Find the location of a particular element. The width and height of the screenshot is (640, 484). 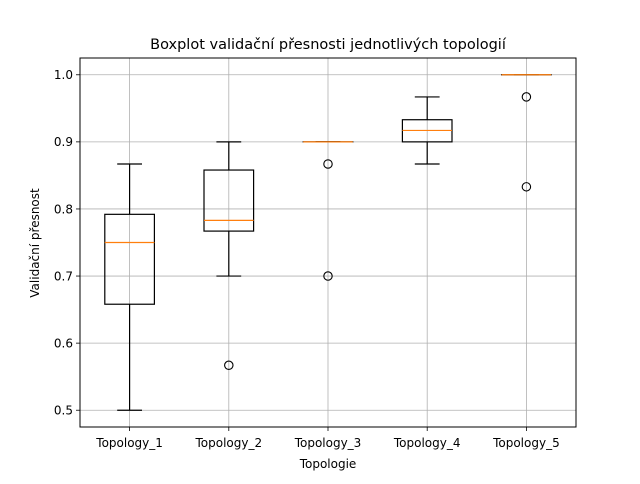

y-tick-label: 1.0 is located at coordinates (63, 75).